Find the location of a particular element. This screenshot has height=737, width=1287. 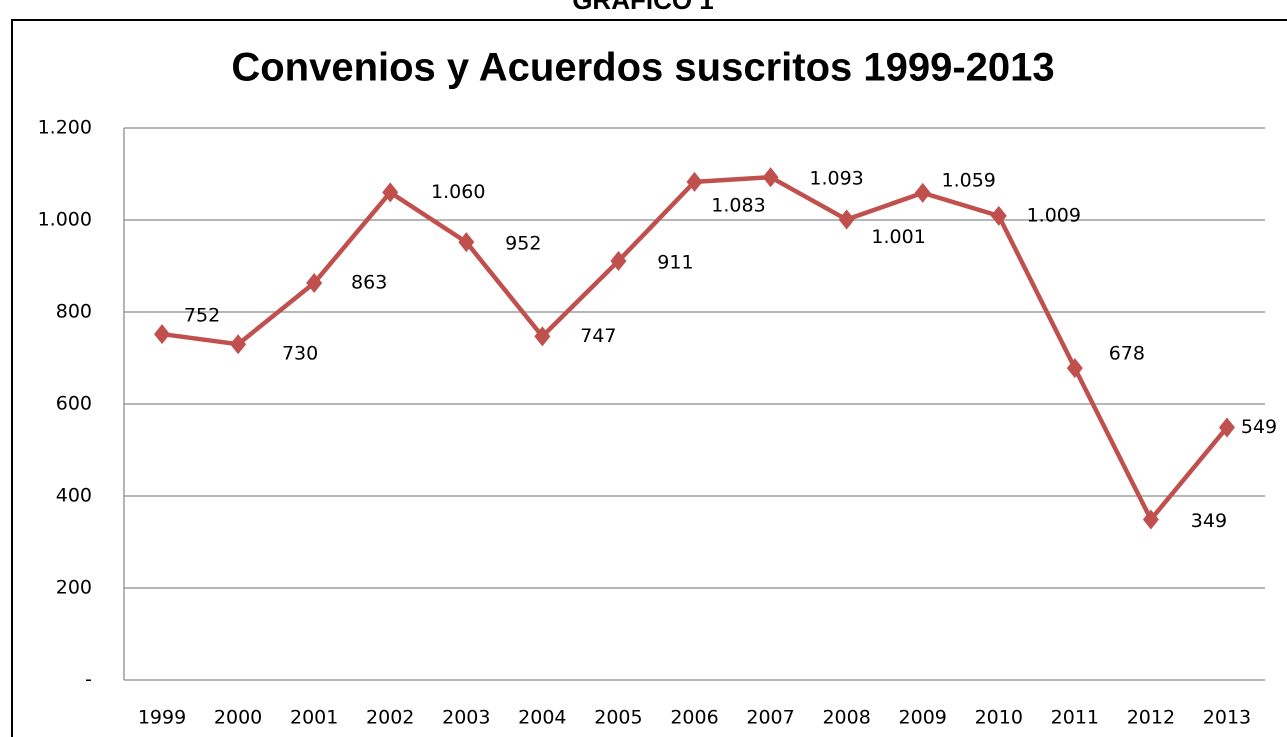

y-tick-label: 800 is located at coordinates (74, 312).